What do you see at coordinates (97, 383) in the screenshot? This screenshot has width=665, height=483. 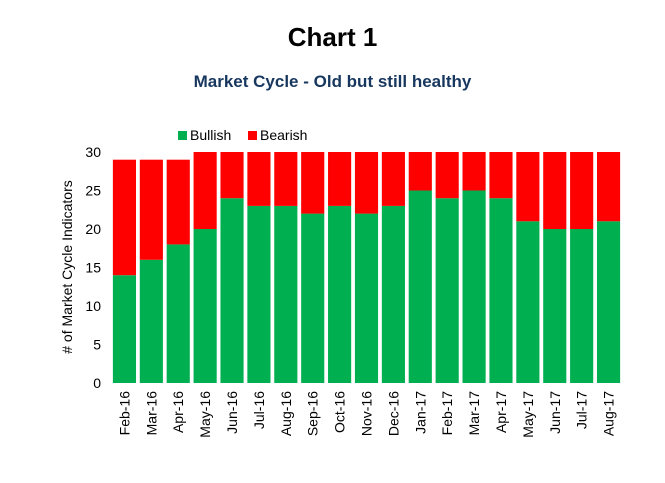 I see `y-tick-label: 0` at bounding box center [97, 383].